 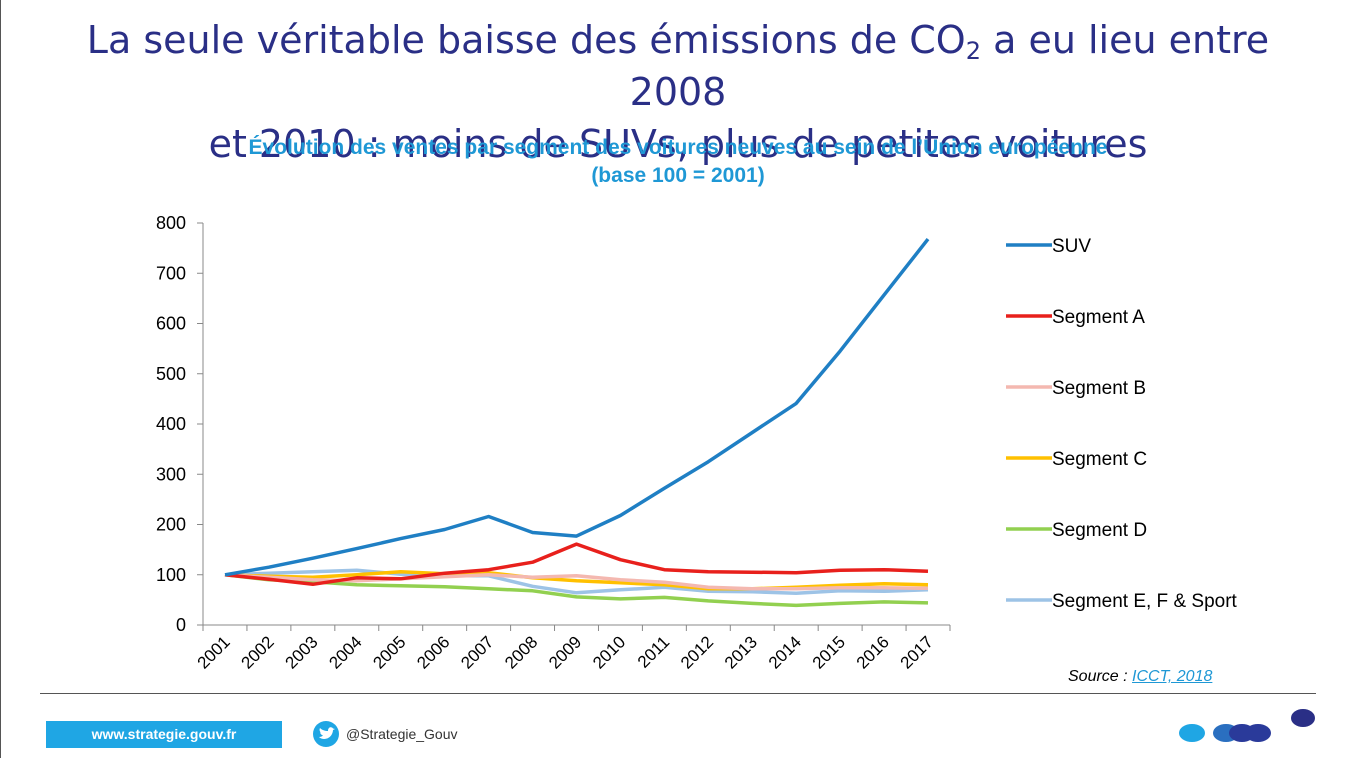 I want to click on series-line-segment-c, so click(x=576, y=580).